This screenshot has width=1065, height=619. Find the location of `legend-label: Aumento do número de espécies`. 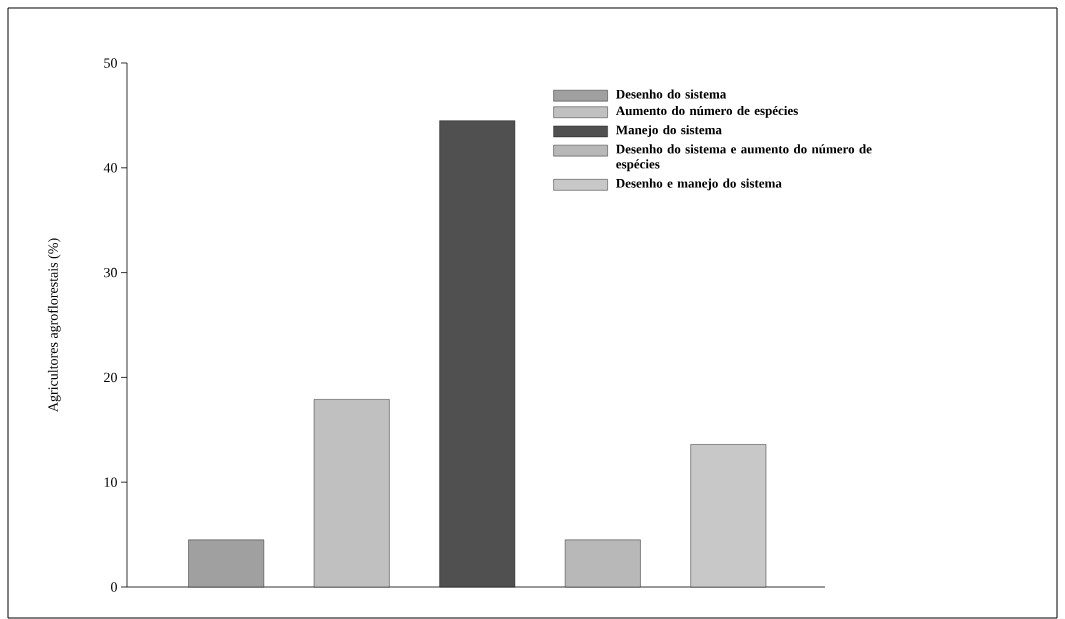

legend-label: Aumento do número de espécies is located at coordinates (706, 111).